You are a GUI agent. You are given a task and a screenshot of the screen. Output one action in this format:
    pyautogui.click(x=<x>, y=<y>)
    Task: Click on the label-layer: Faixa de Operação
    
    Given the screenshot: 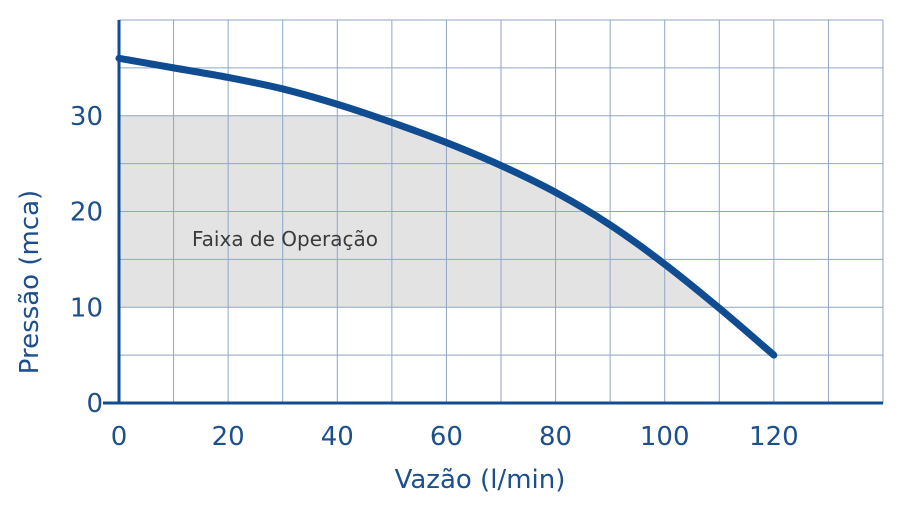 What is the action you would take?
    pyautogui.click(x=285, y=239)
    